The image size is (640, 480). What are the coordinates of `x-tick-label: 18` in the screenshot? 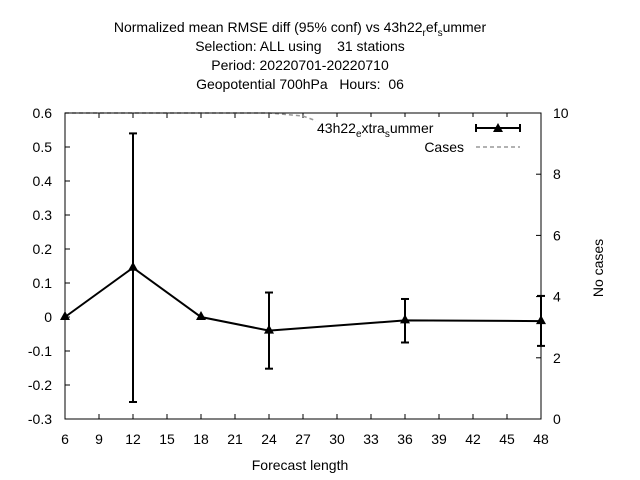 It's located at (201, 439).